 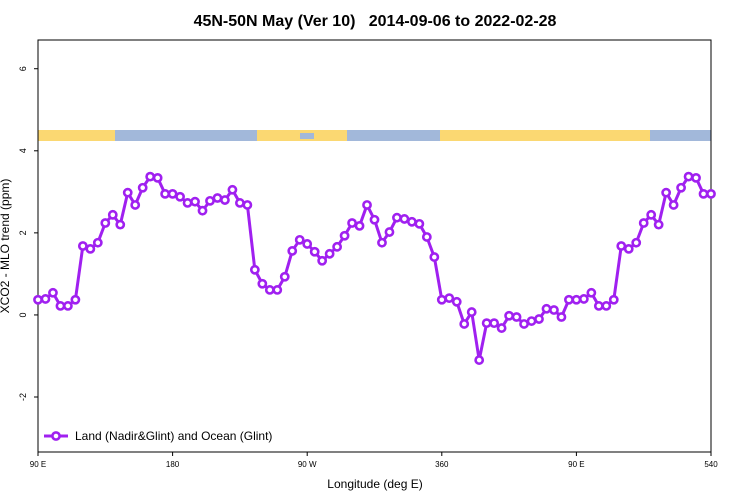 I want to click on legend: Land (Nadir&Glint) and Ocean (Glint), so click(x=158, y=436).